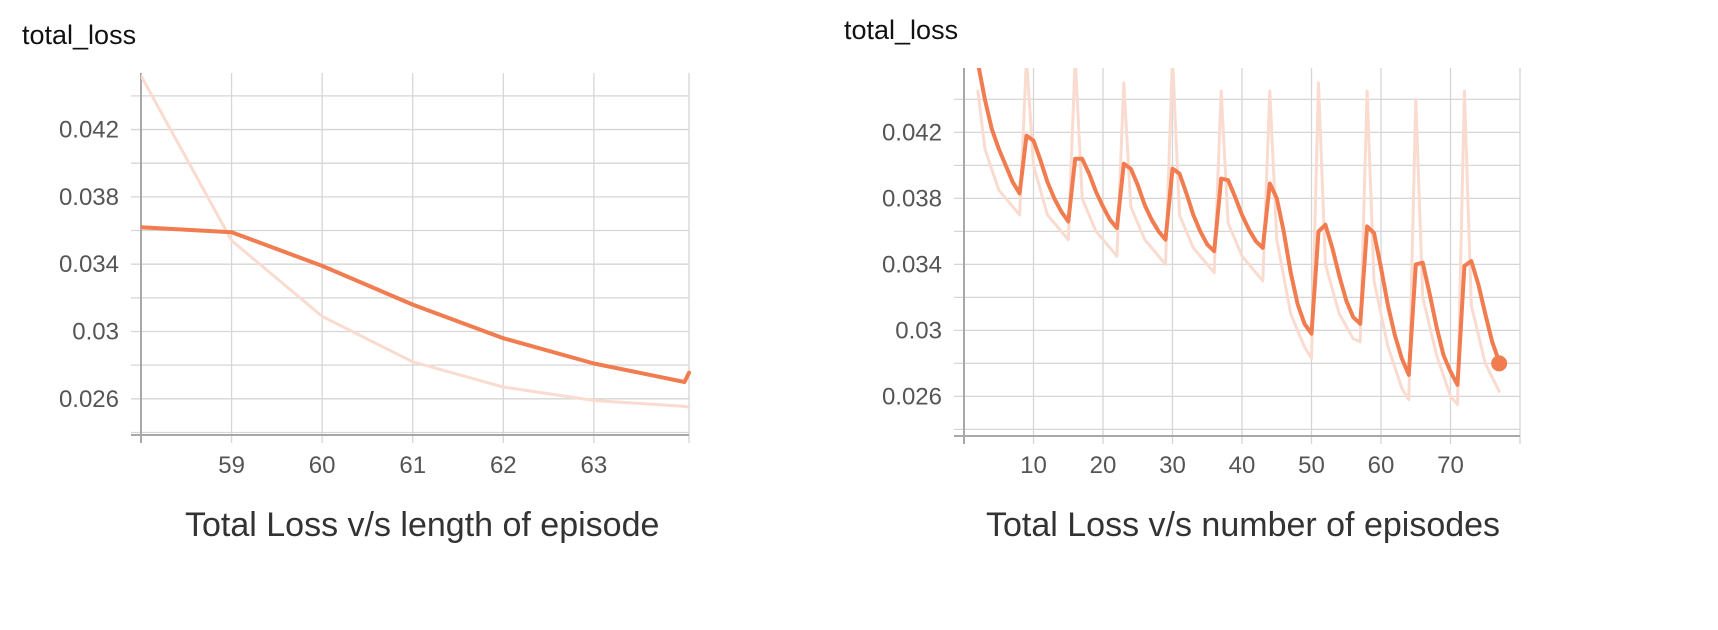 This screenshot has height=630, width=1718. I want to click on y-tick-label: 0.038, so click(912, 198).